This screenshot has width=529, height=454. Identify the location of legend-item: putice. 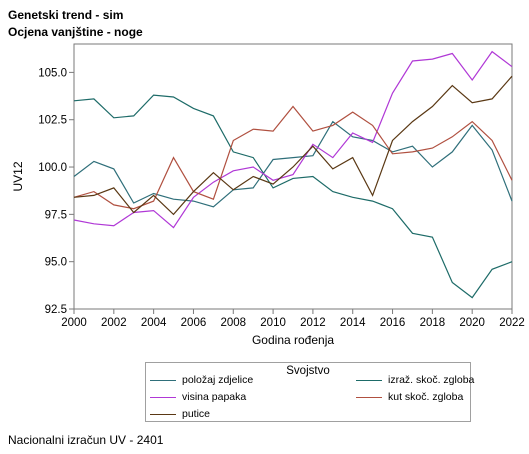
(180, 414).